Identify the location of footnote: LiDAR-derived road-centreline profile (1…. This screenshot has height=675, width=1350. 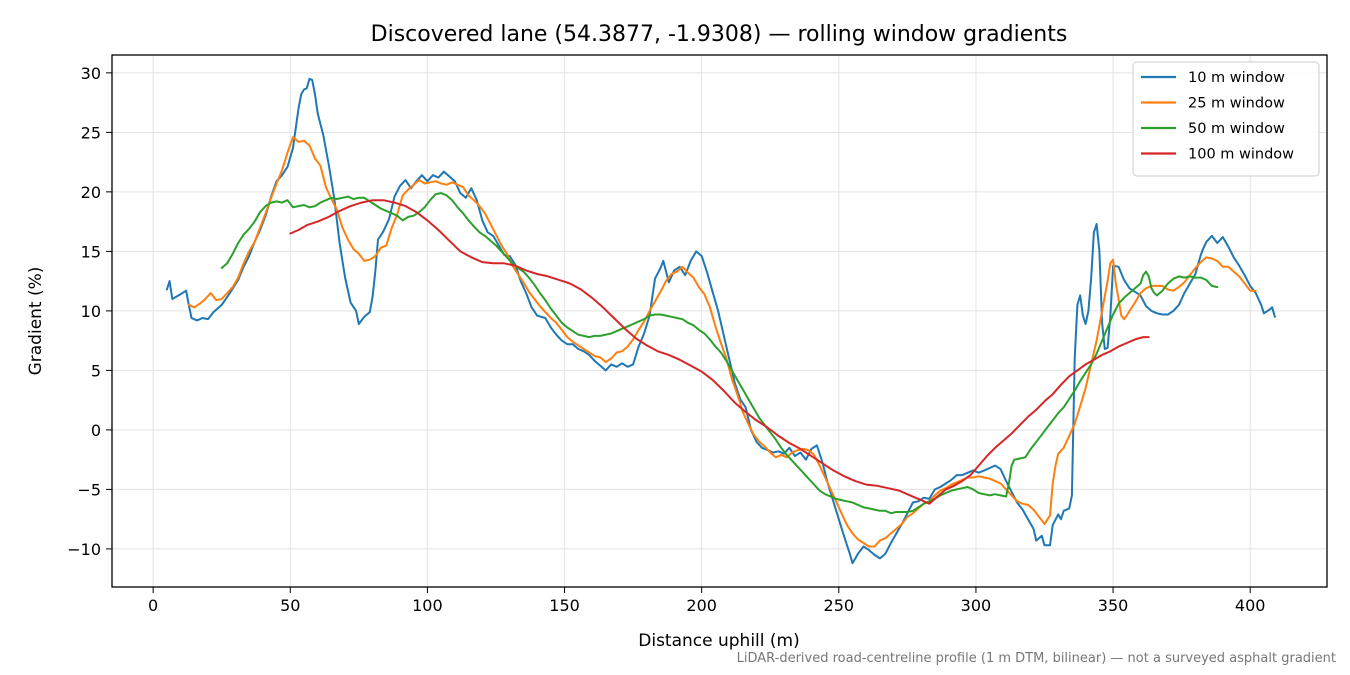
(1036, 658).